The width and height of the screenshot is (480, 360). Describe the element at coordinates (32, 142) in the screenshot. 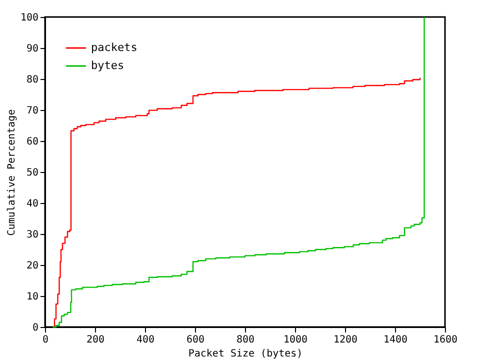

I see `y-tick-label: 60` at that location.